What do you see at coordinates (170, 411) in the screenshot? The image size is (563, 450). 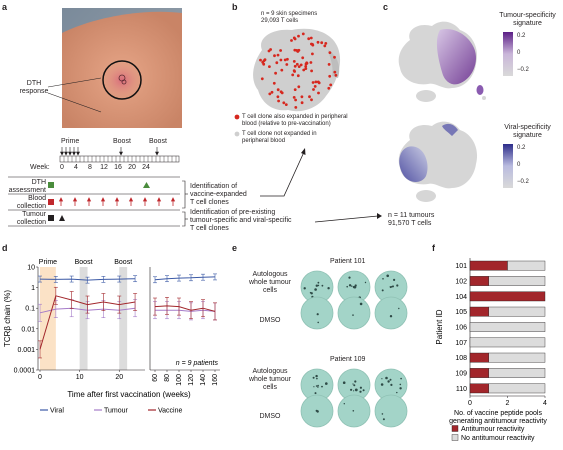 I see `legend-label-vaccine: Vaccine` at bounding box center [170, 411].